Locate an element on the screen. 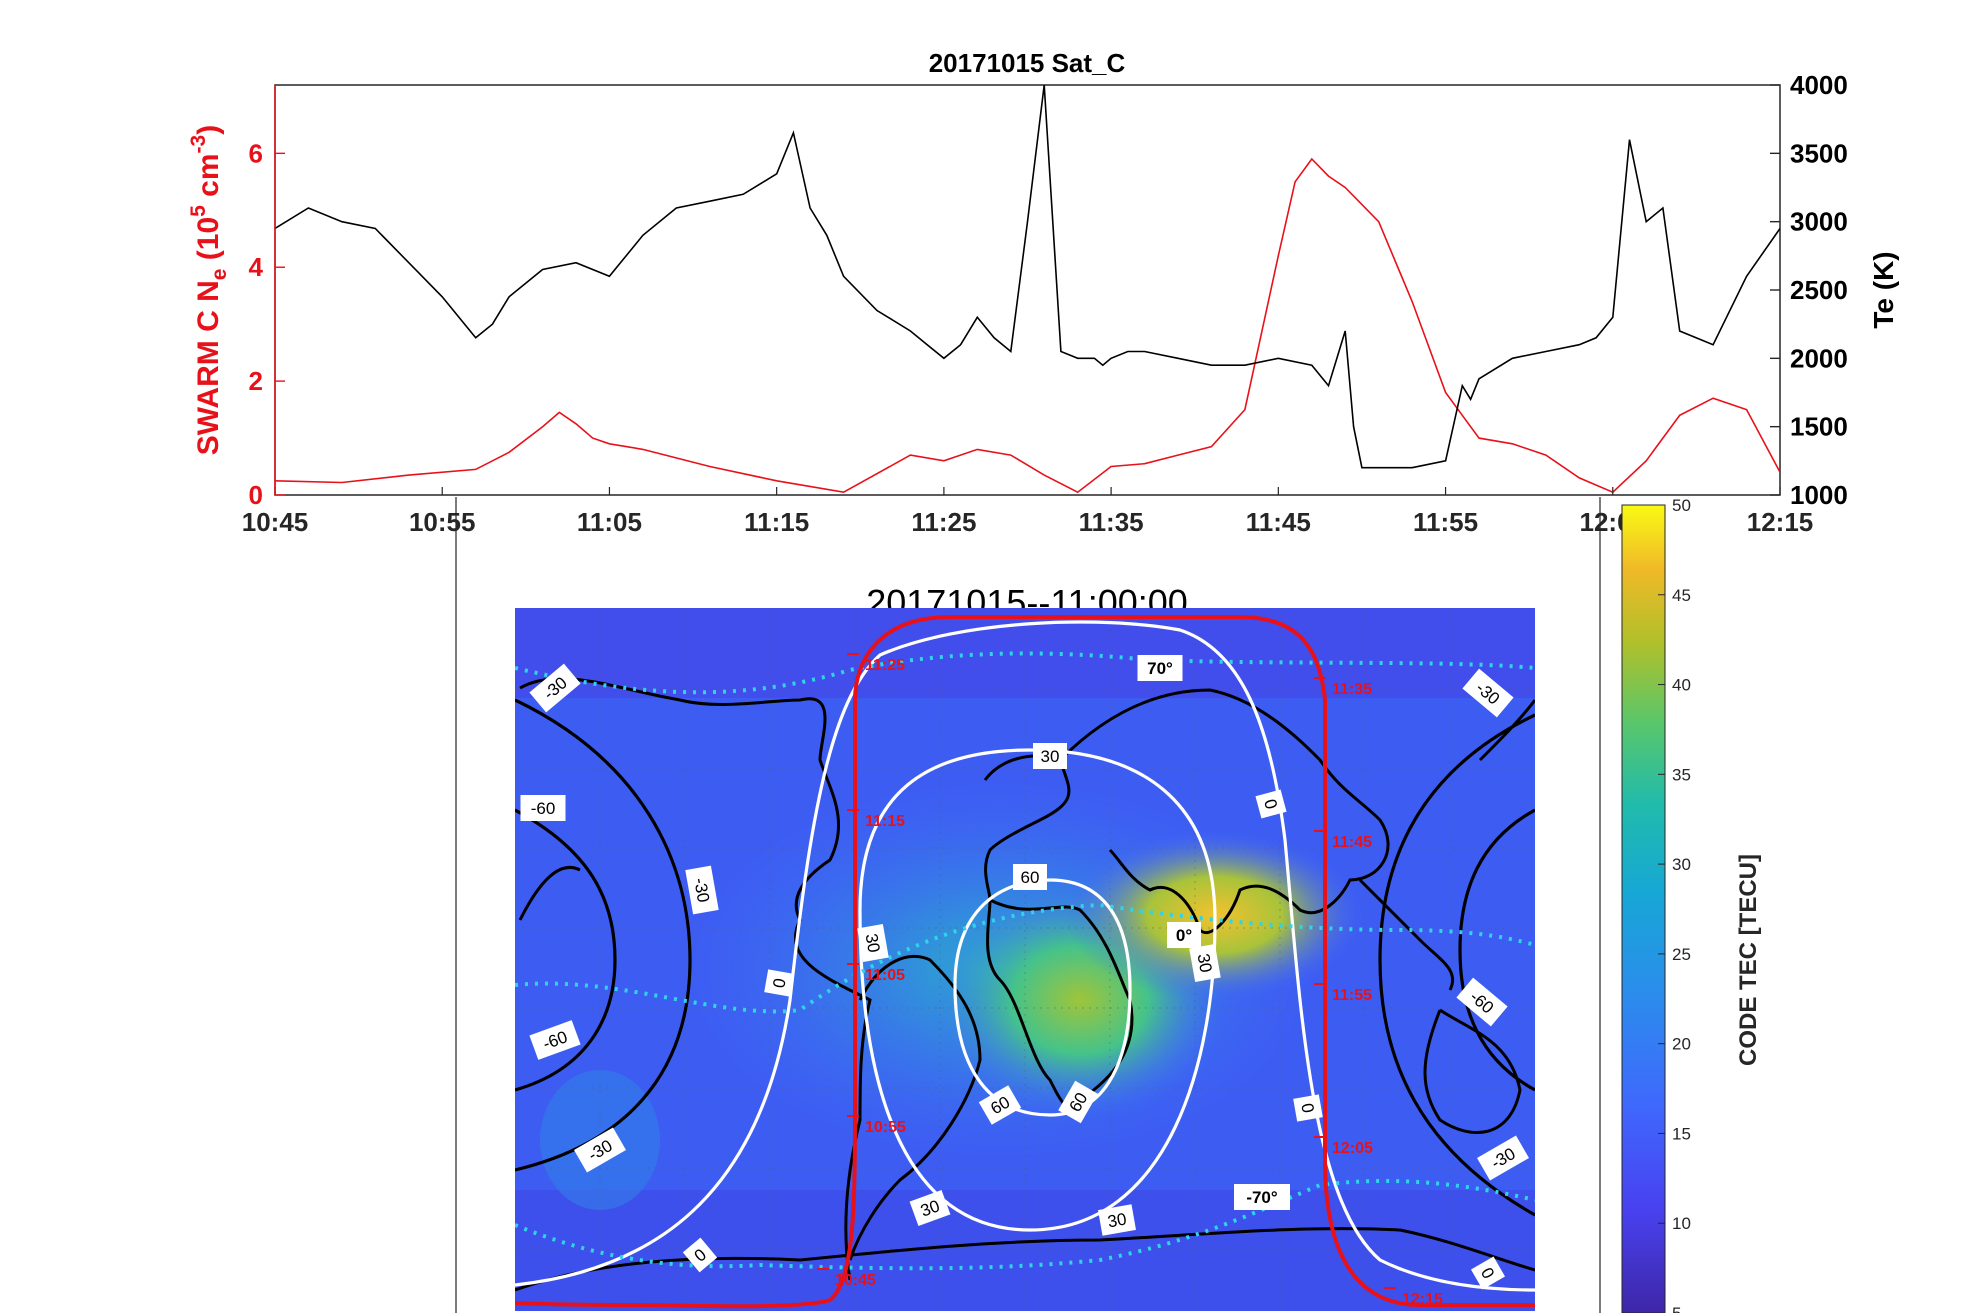 This screenshot has height=1313, width=1983. svg-text: 0° is located at coordinates (1184, 935).